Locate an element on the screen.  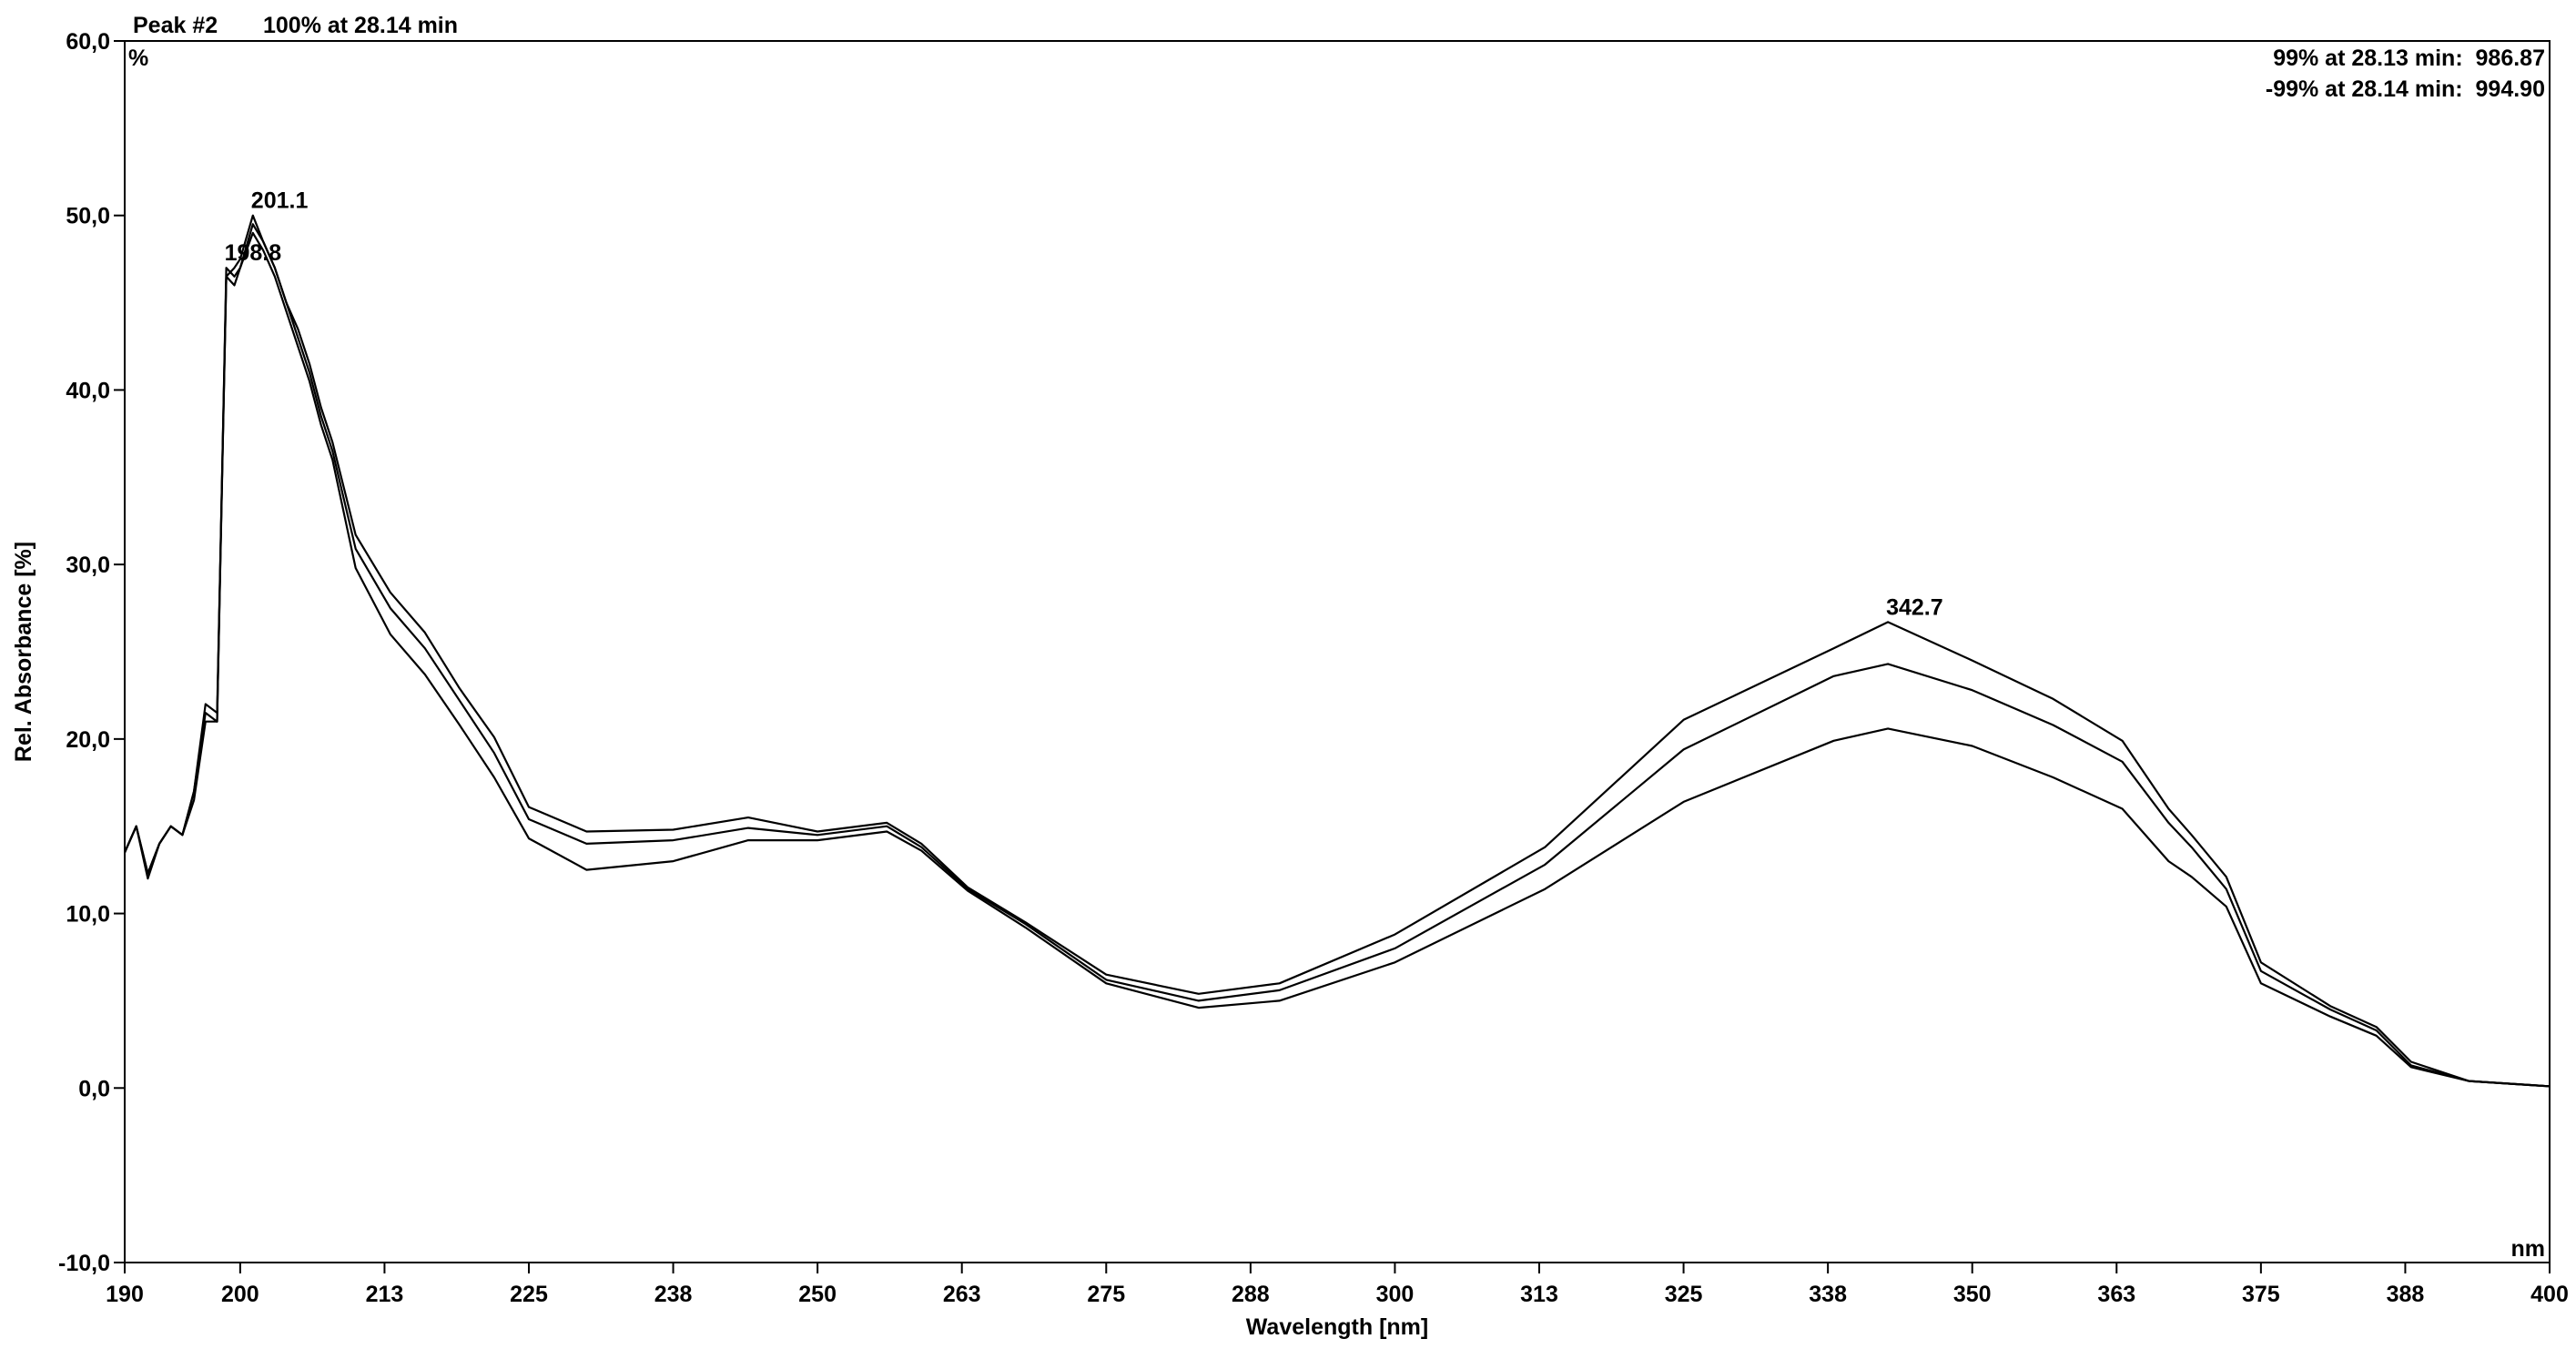
y-axis-label: Rel. Absorbance [%] is located at coordinates (23, 652).